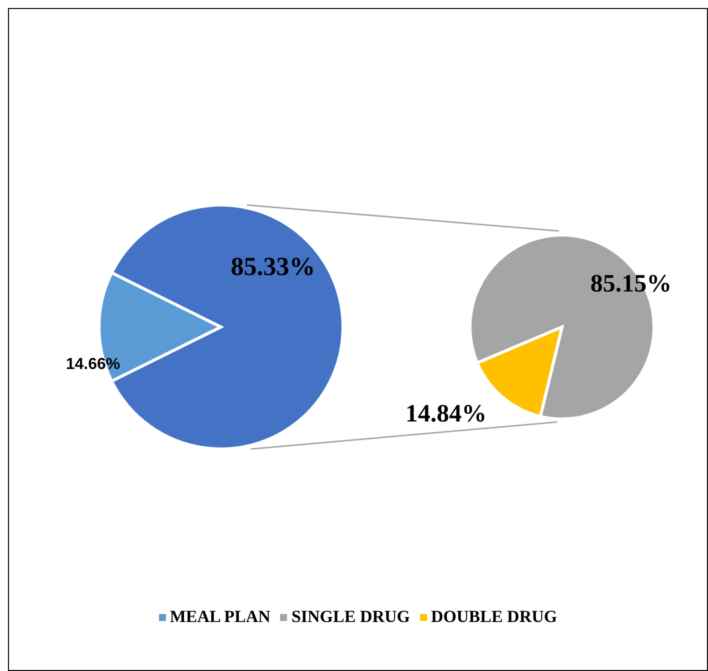 The height and width of the screenshot is (671, 708). I want to click on data-label: 85.33%, so click(273, 266).